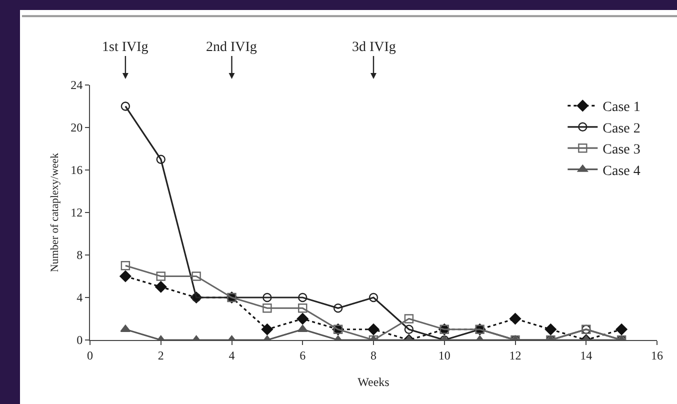 This screenshot has height=404, width=677. I want to click on x-tick-label: 10, so click(444, 355).